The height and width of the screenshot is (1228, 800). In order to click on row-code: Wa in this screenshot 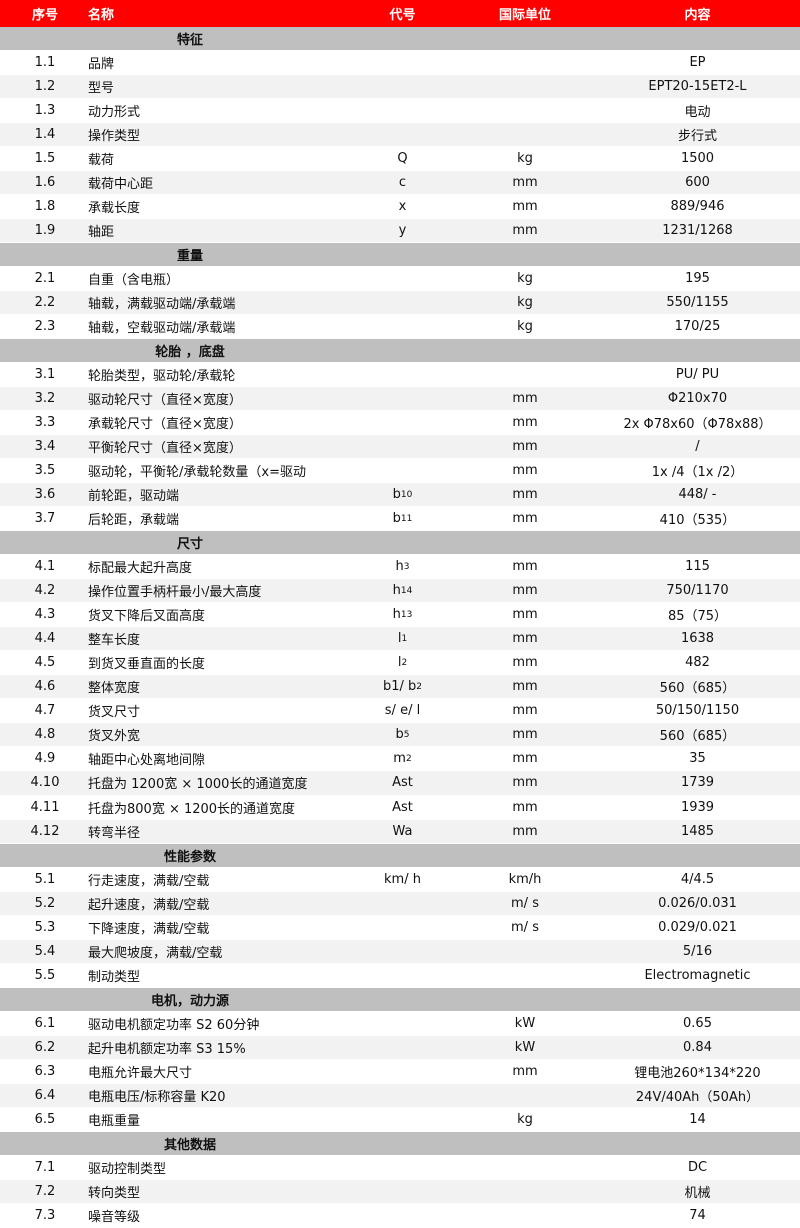, I will do `click(402, 831)`.